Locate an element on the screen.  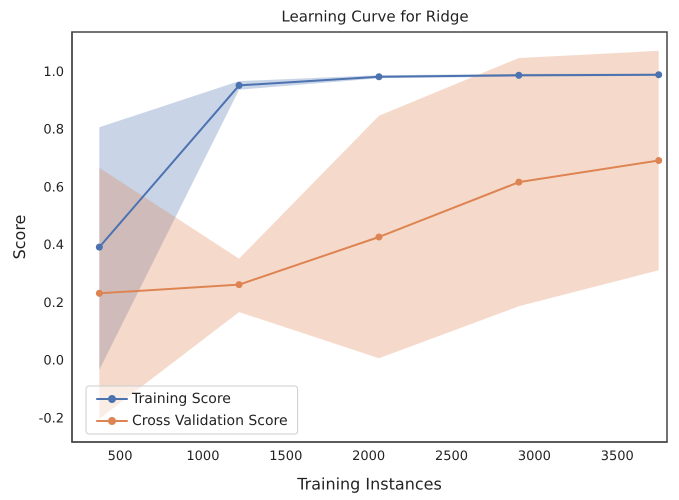
x-tick-label: 2000 is located at coordinates (369, 456).